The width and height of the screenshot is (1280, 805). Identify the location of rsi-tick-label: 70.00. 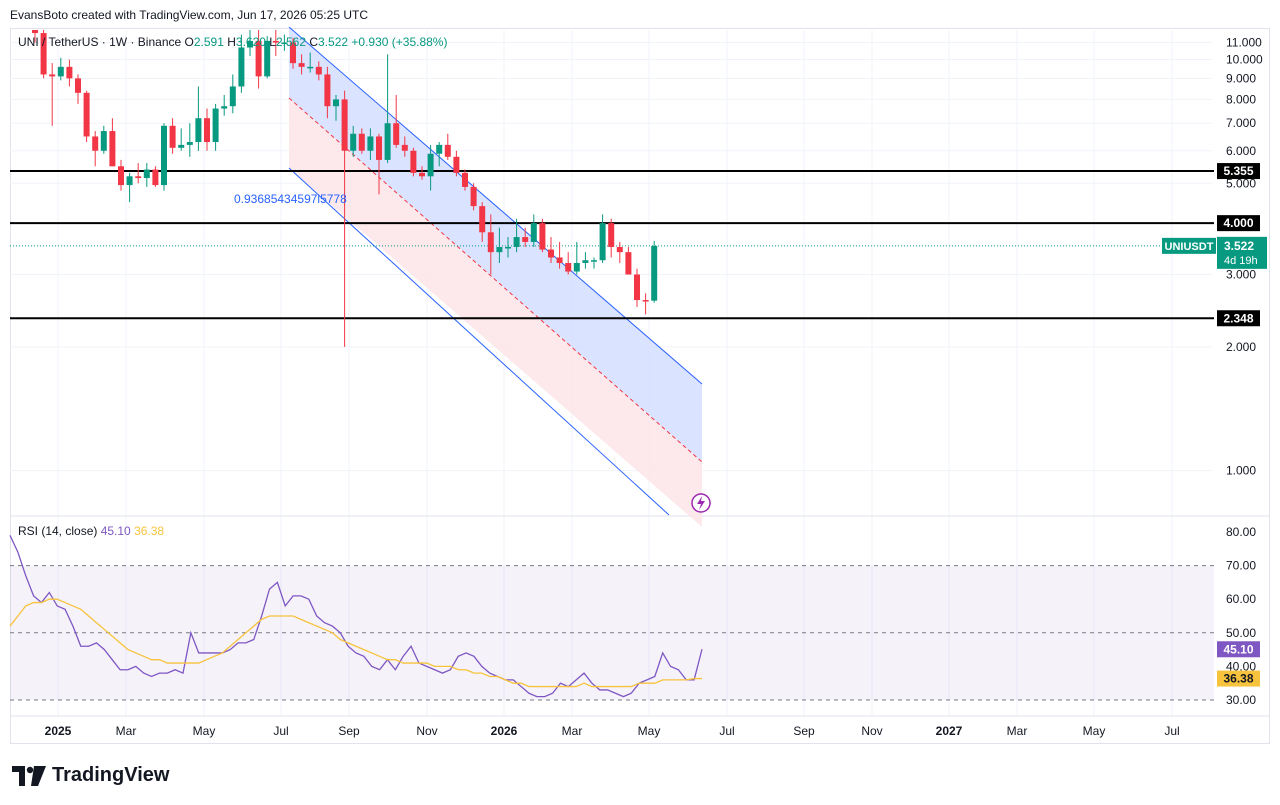
(1241, 566).